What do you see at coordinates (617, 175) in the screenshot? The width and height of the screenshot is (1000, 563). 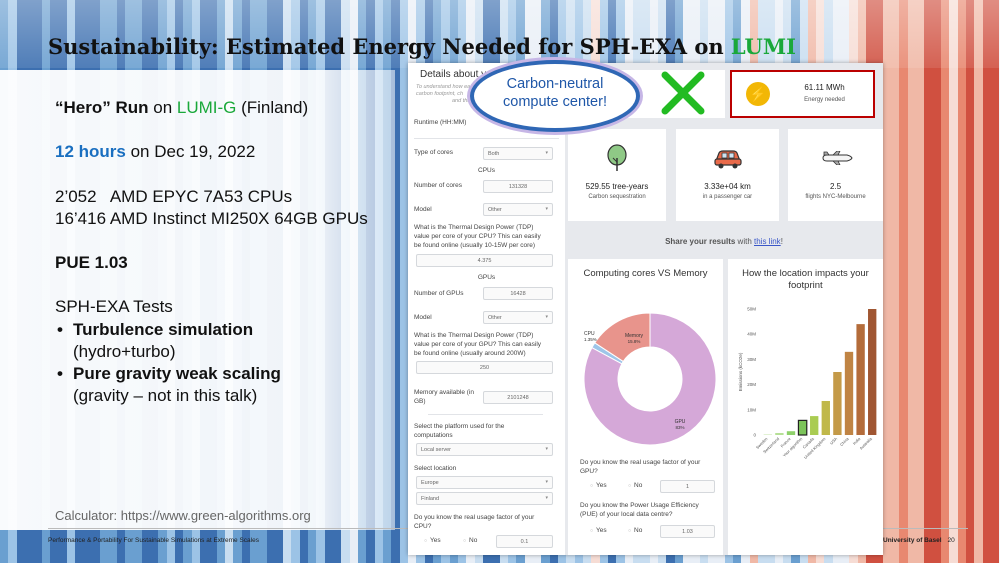 I see `tree-years-card: 529.55 tree-years Carbon sequestration` at bounding box center [617, 175].